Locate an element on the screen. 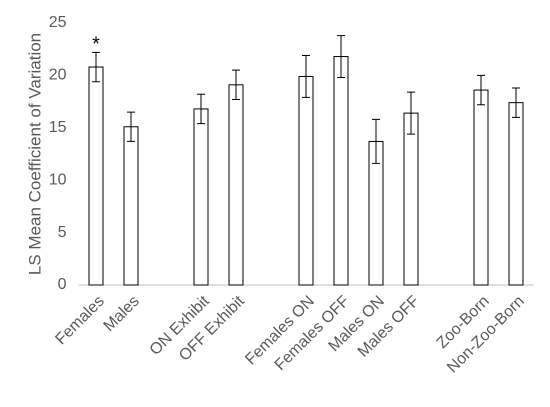  y-tick-label: 0 is located at coordinates (62, 284).